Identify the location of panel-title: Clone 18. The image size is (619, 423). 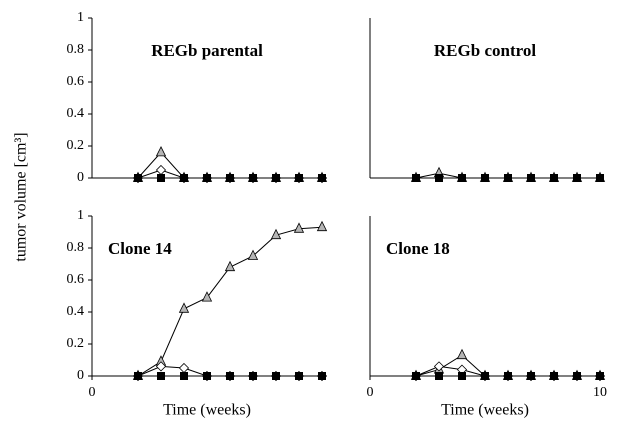
(418, 248).